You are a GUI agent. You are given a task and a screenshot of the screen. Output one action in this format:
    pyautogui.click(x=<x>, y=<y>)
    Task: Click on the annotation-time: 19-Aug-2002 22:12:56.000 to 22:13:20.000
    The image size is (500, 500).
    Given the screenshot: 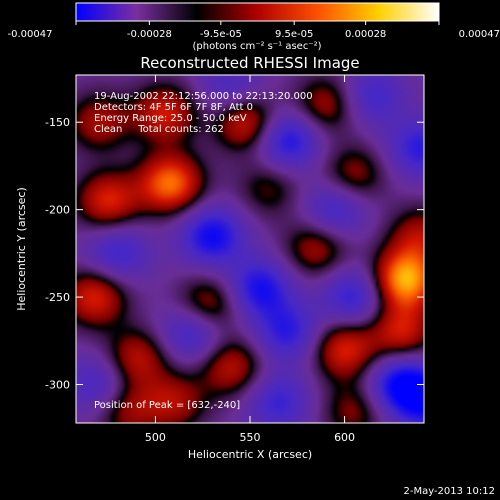 What is the action you would take?
    pyautogui.click(x=203, y=96)
    